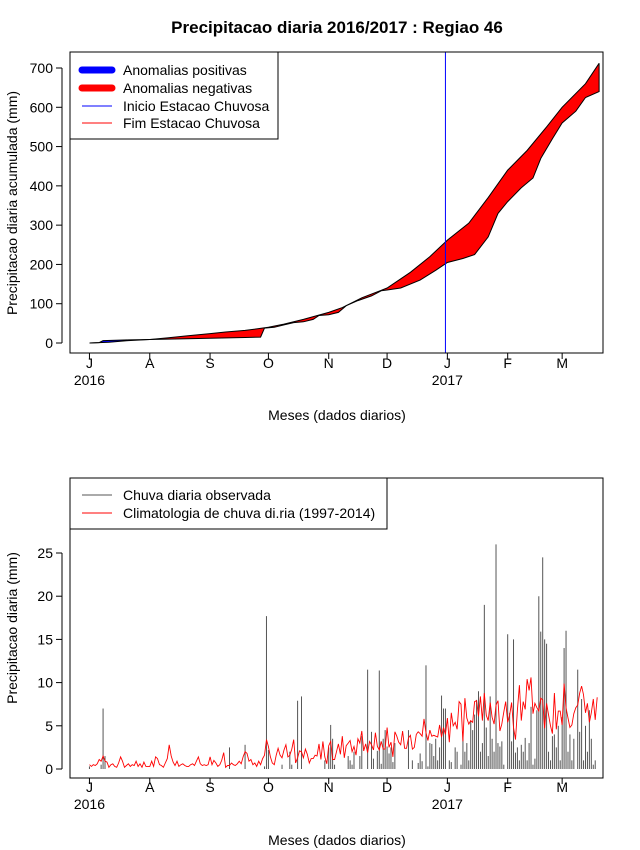 This screenshot has width=640, height=850. Describe the element at coordinates (249, 513) in the screenshot. I see `legend-label-climatology: Climatologia de chuva di.ria (1997-2014)` at that location.